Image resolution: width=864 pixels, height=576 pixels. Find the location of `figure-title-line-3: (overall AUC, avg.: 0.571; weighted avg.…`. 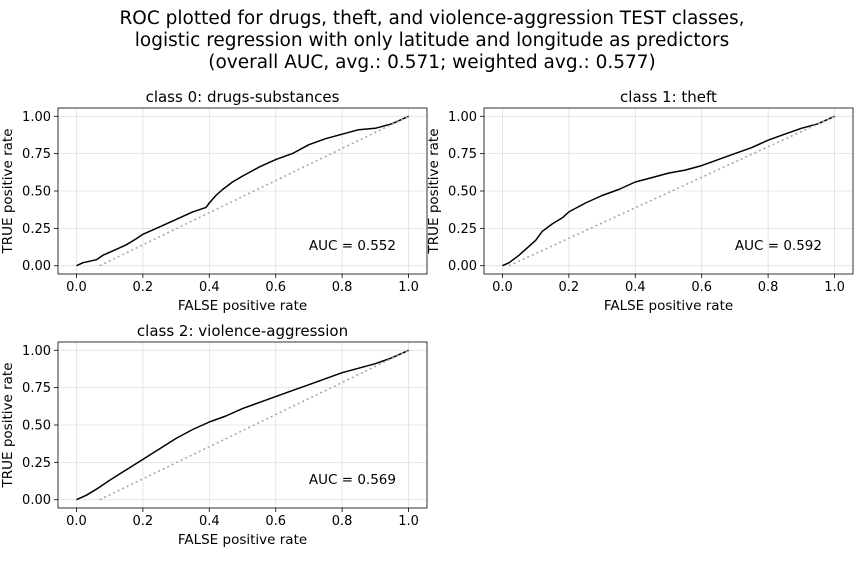

figure-title-line-3: (overall AUC, avg.: 0.571; weighted avg.… is located at coordinates (432, 62).